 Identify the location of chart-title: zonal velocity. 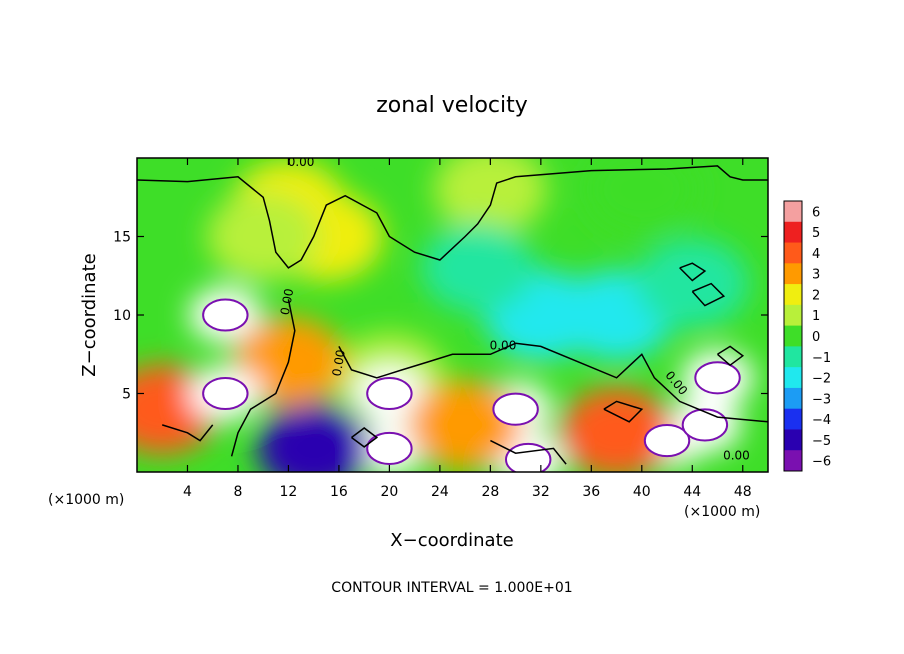
(452, 105).